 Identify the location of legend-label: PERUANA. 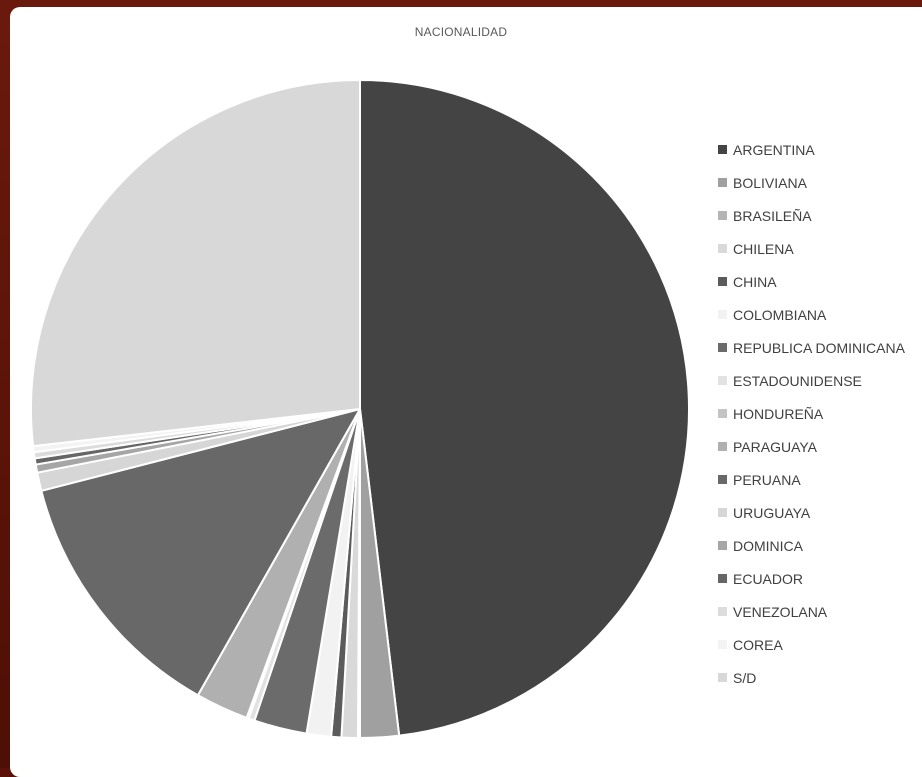
(767, 479).